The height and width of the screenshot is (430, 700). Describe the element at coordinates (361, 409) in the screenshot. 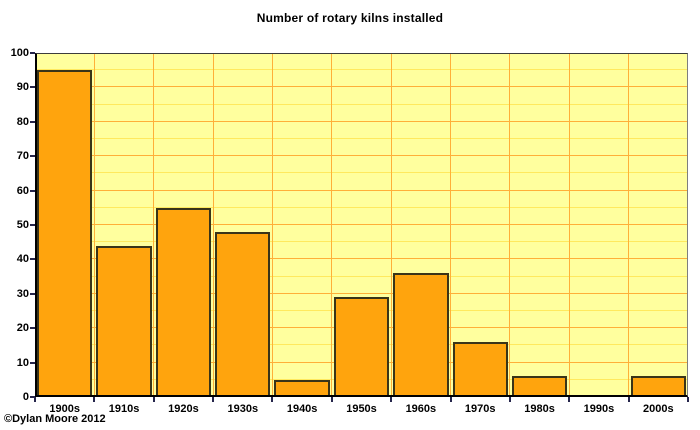

I see `x-axis-label-1950s: 1950s` at that location.